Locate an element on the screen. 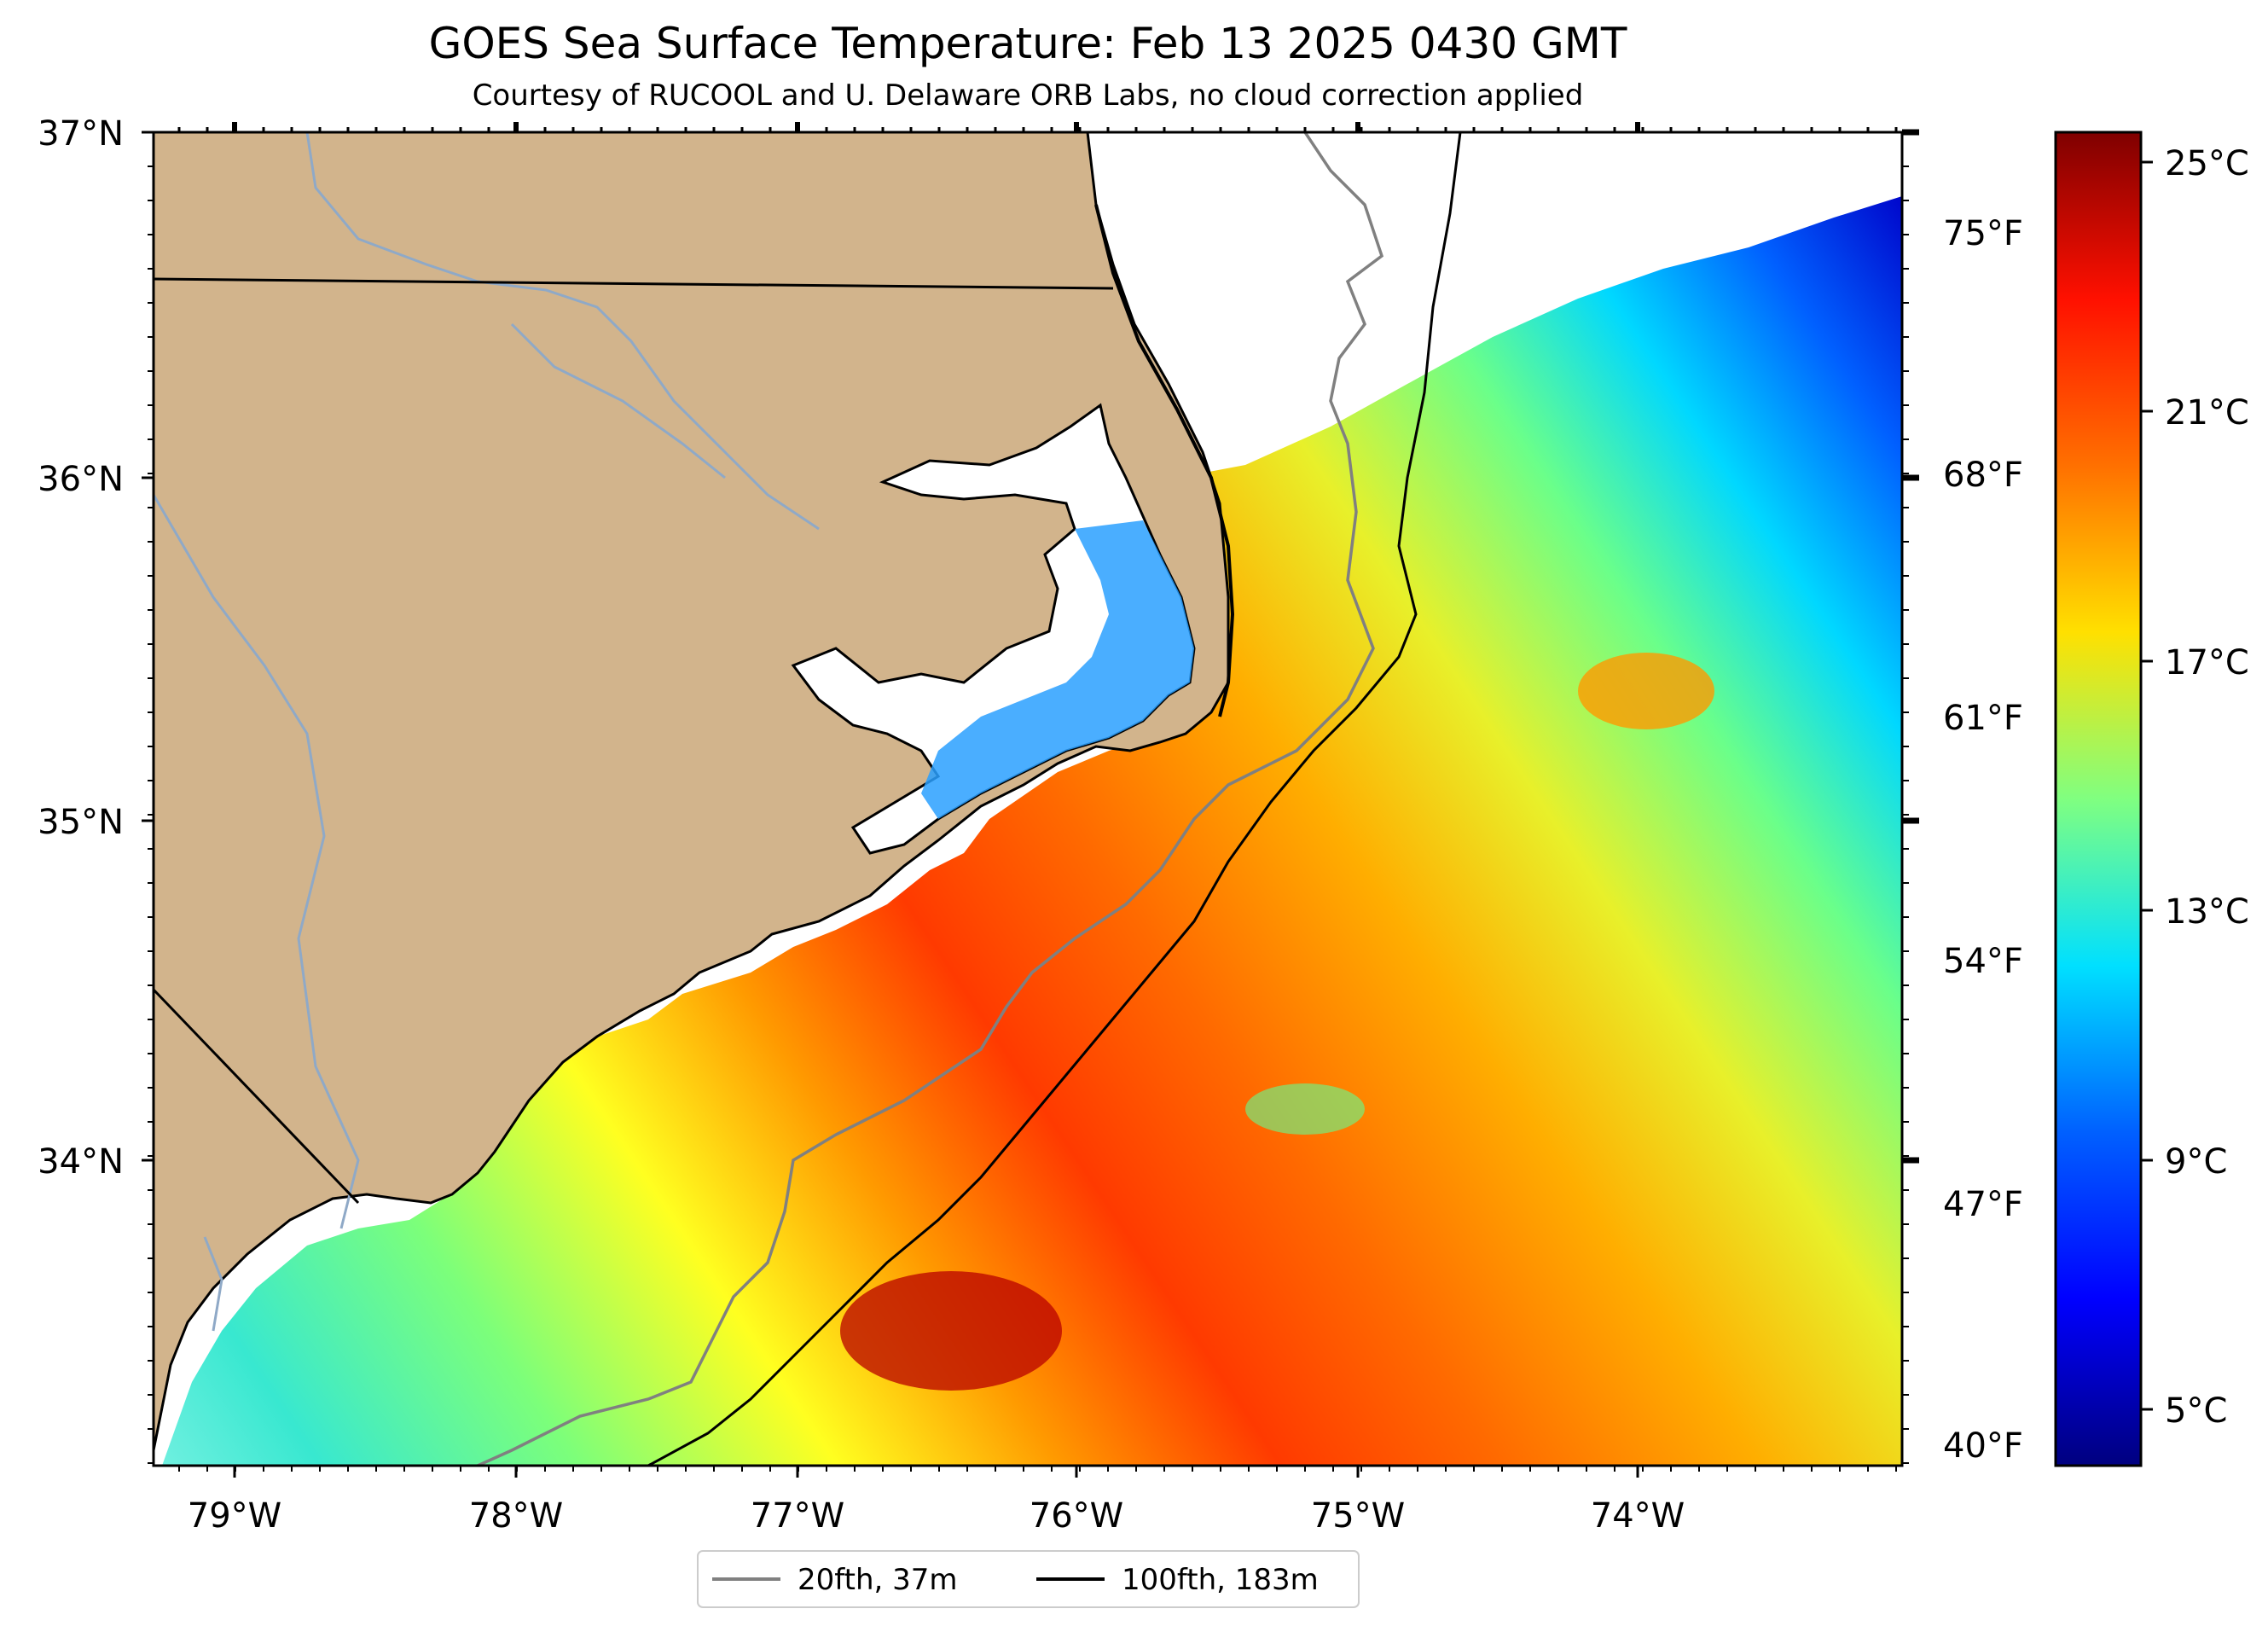  colorbar-labels: 25°C 21°C 17°C 13°C 9°C 5°C is located at coordinates (2207, 787).